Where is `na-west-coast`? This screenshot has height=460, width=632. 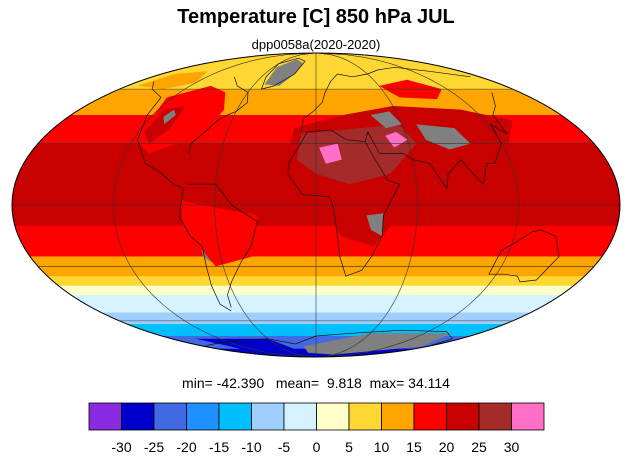
na-west-coast is located at coordinates (160, 135).